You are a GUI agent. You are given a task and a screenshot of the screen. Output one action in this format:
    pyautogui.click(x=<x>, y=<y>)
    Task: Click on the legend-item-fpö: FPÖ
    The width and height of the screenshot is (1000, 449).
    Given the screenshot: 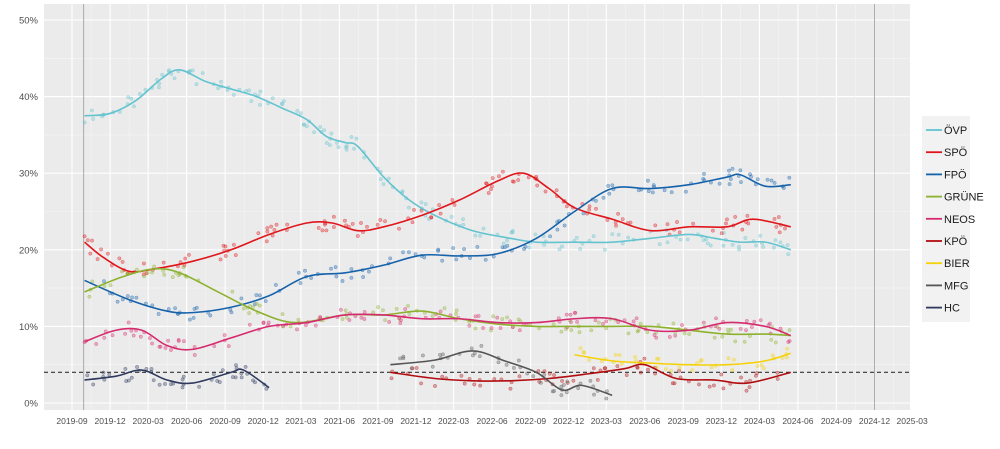 What is the action you would take?
    pyautogui.click(x=946, y=175)
    